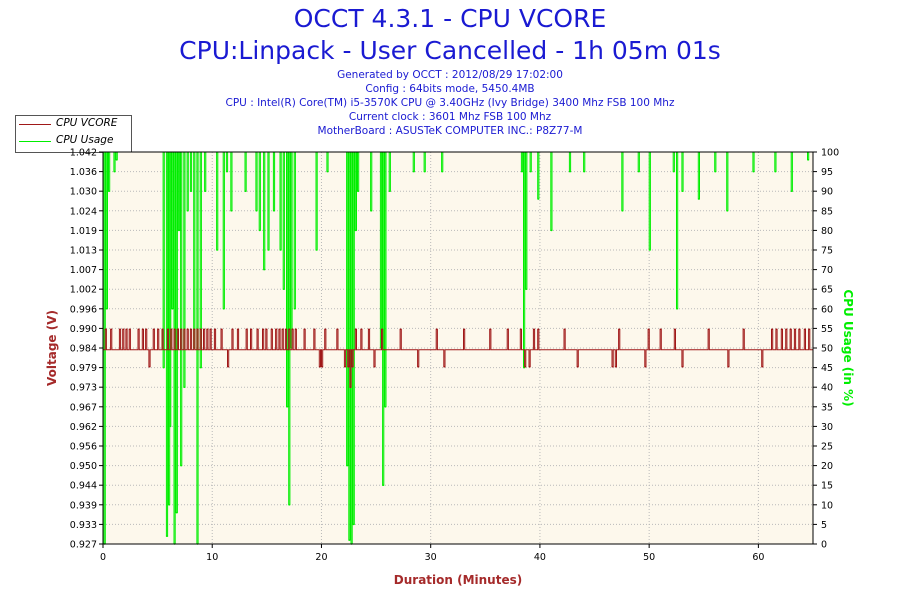  What do you see at coordinates (830, 153) in the screenshot?
I see `y-tick-label-right: 100` at bounding box center [830, 153].